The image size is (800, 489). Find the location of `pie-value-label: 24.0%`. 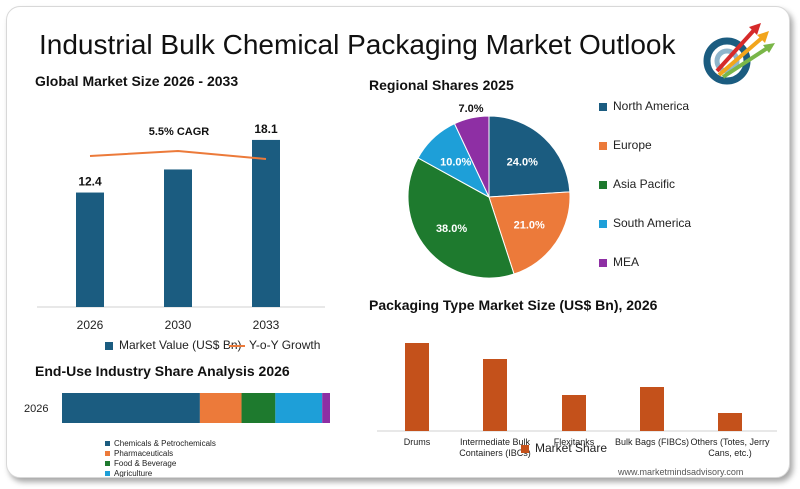

pie-value-label: 24.0% is located at coordinates (522, 163).